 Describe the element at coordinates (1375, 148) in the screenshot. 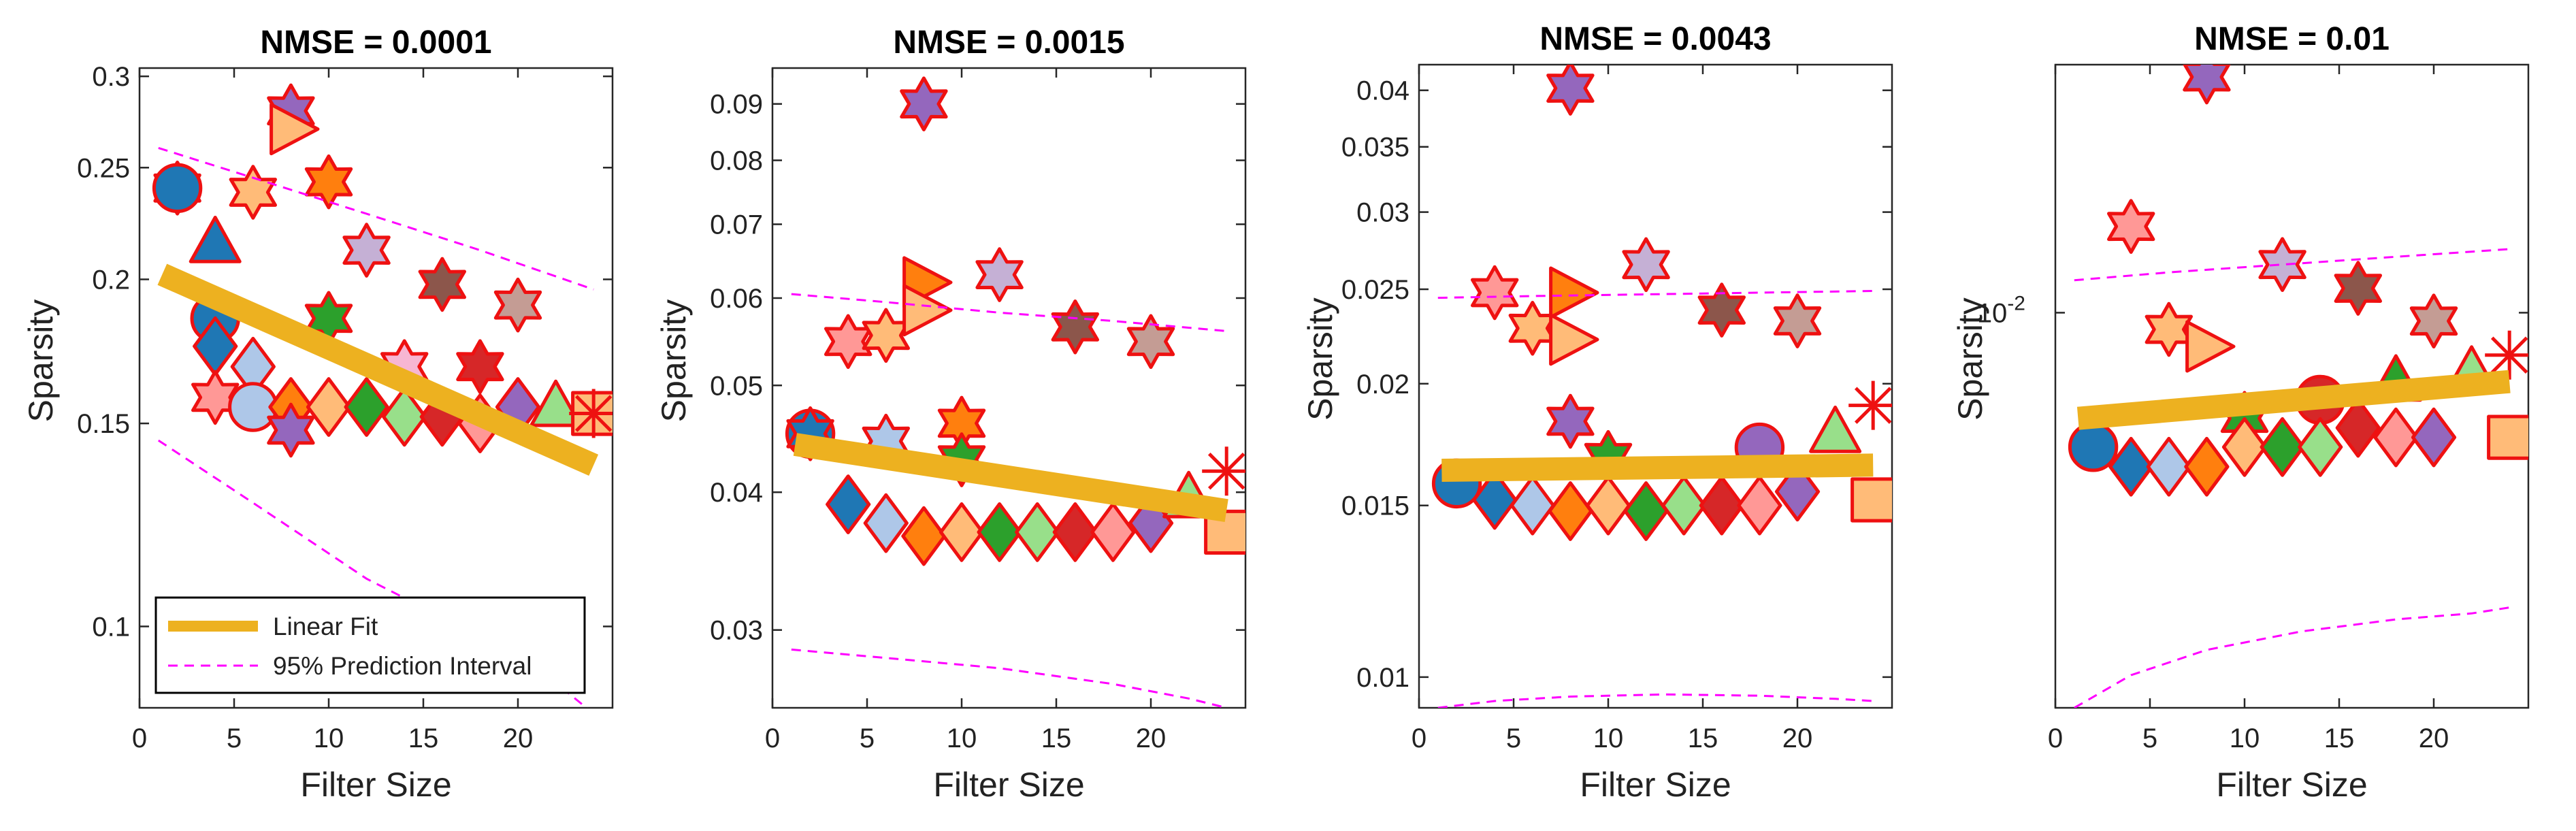

I see `y-tick-label: 0.035` at that location.